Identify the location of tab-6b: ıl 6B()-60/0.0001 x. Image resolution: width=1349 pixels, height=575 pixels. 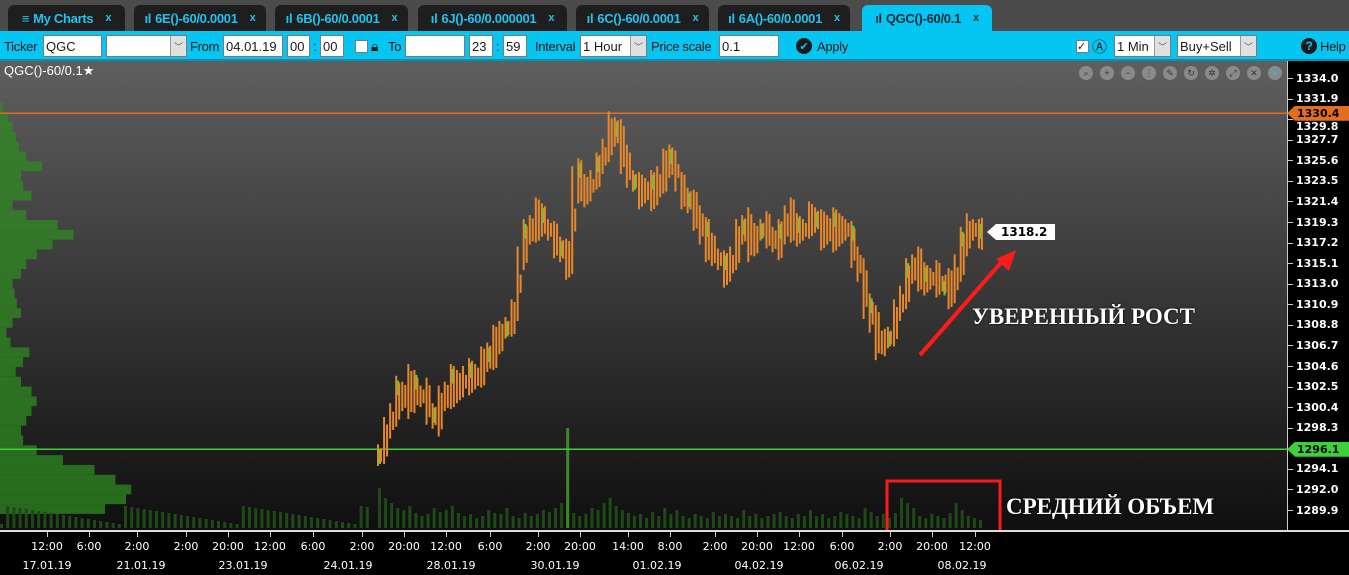
(341, 18).